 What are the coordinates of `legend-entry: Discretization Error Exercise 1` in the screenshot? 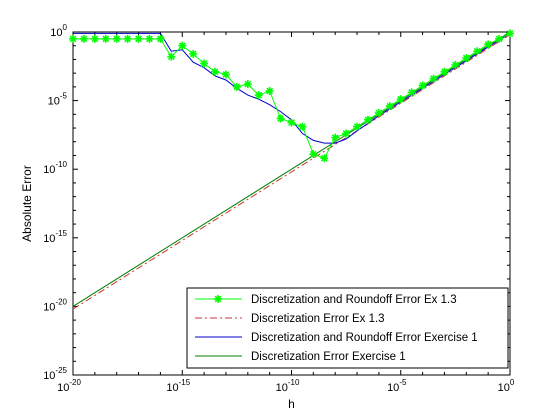 It's located at (328, 357).